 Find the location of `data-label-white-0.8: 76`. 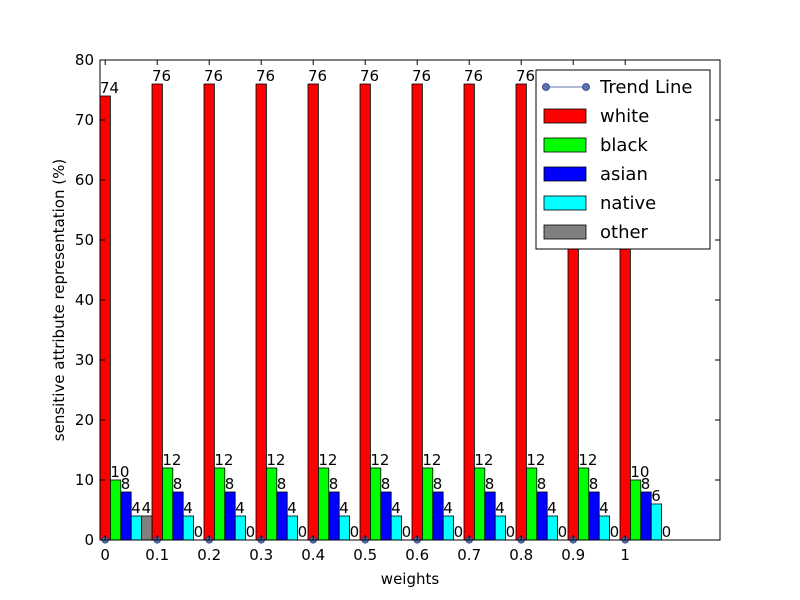

data-label-white-0.8: 76 is located at coordinates (525, 76).